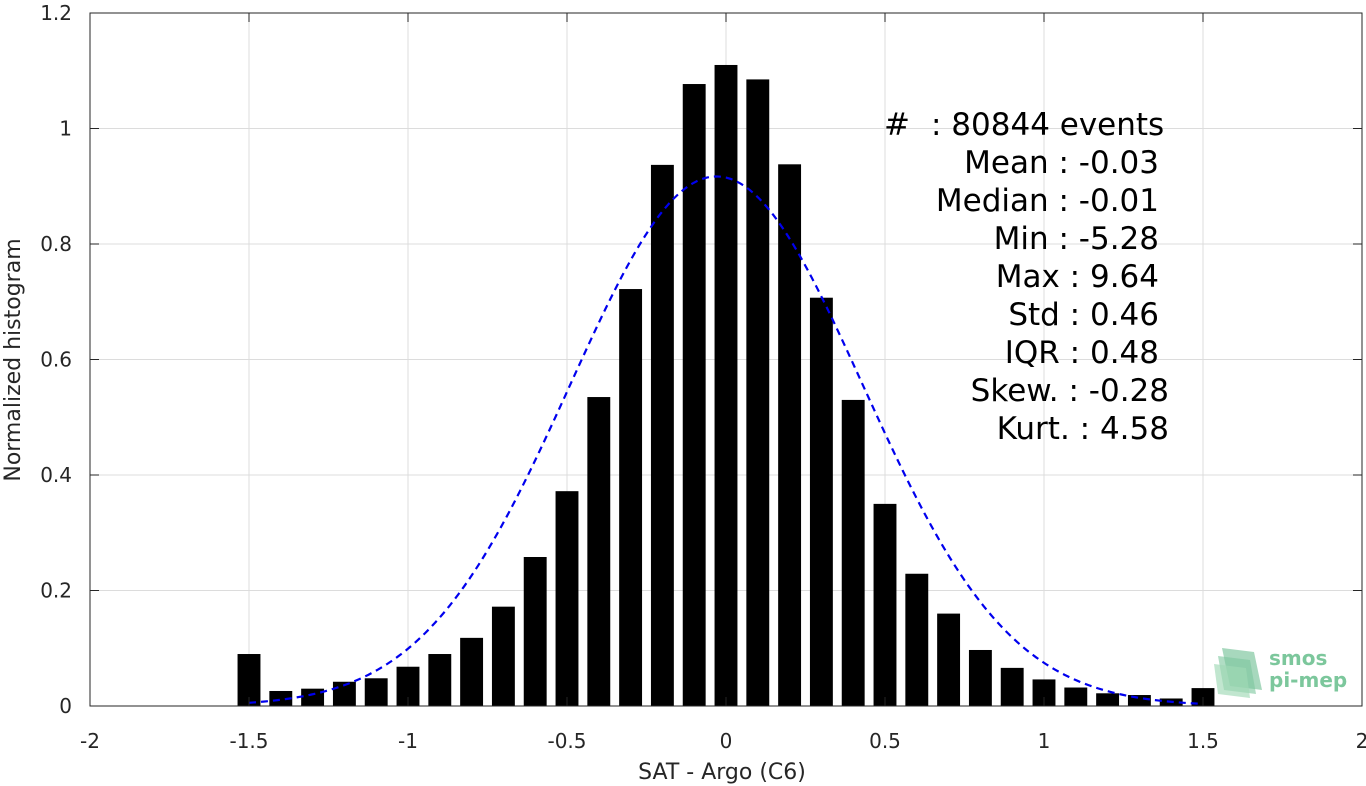  Describe the element at coordinates (1082, 353) in the screenshot. I see `stat-iqr: IQR : 0.48` at that location.